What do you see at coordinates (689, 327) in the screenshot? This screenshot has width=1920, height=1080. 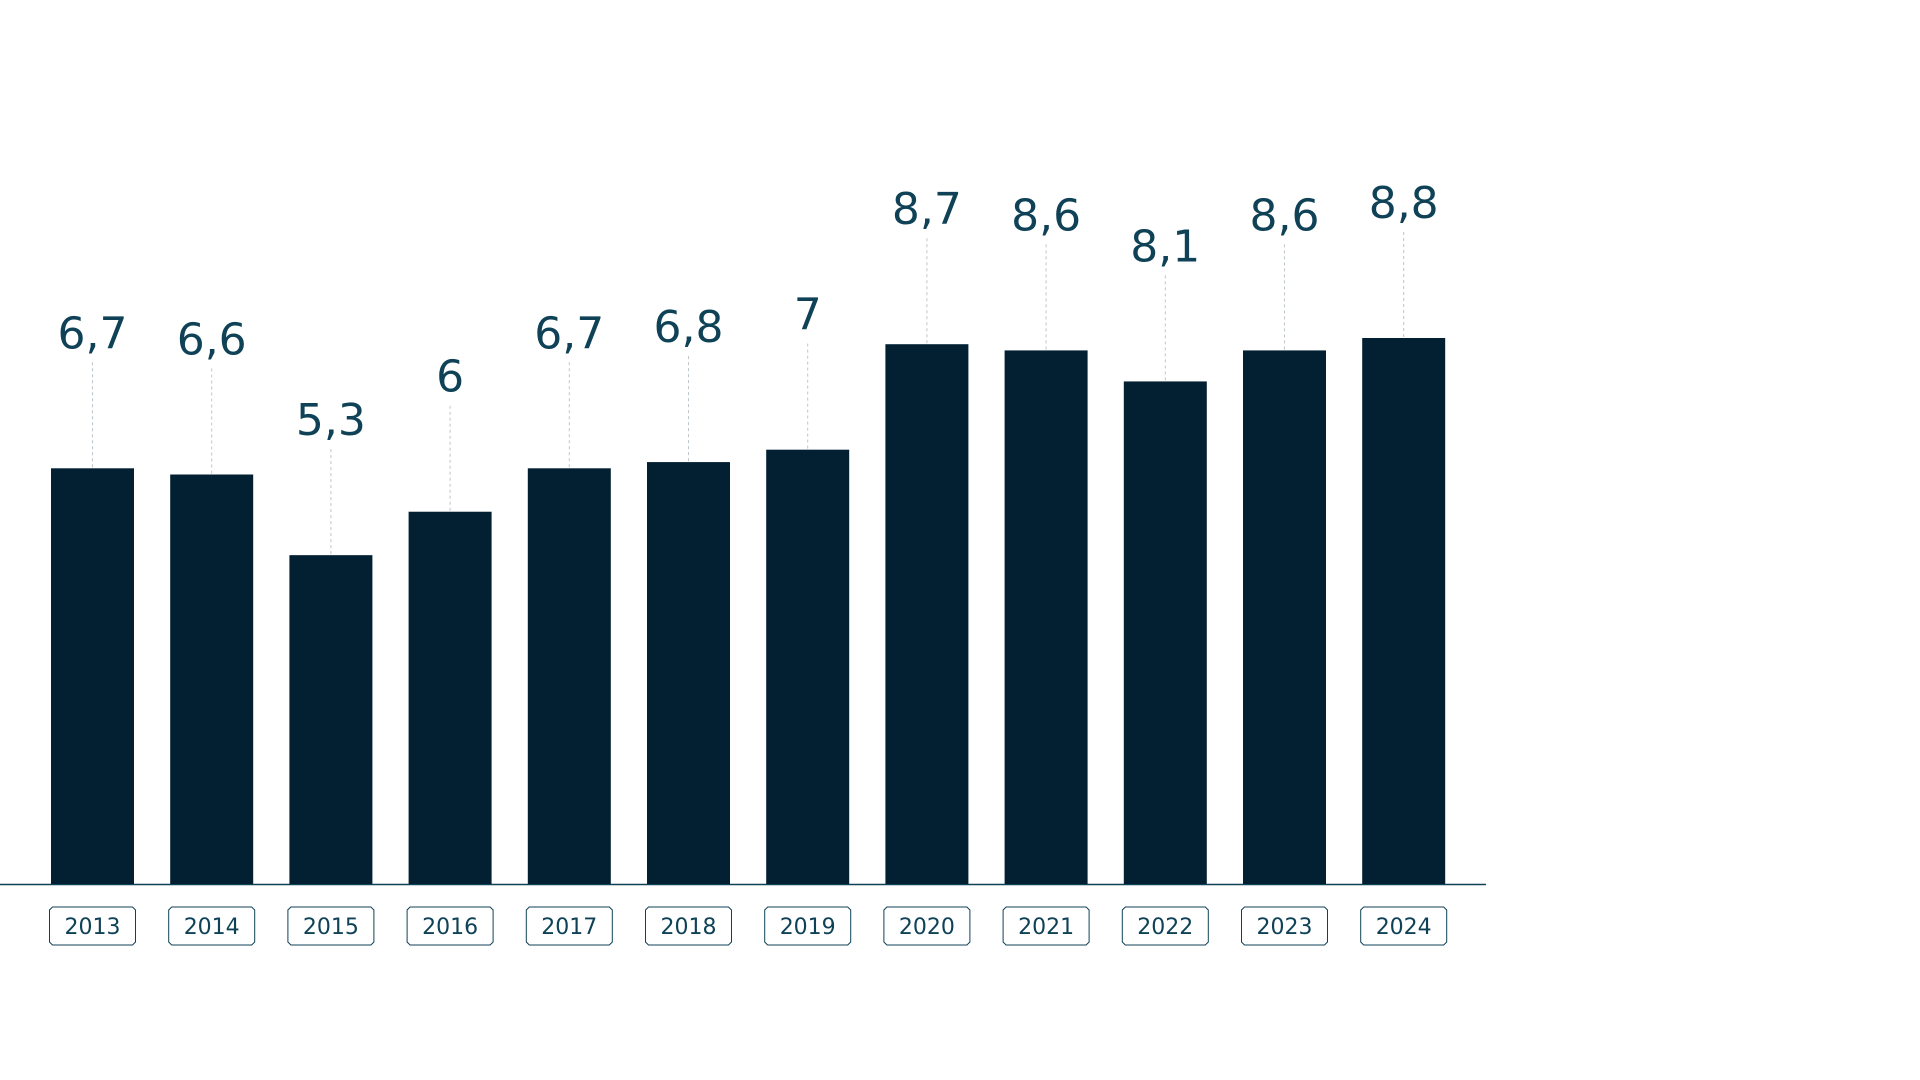 I see `value-label-2018: 6,8` at bounding box center [689, 327].